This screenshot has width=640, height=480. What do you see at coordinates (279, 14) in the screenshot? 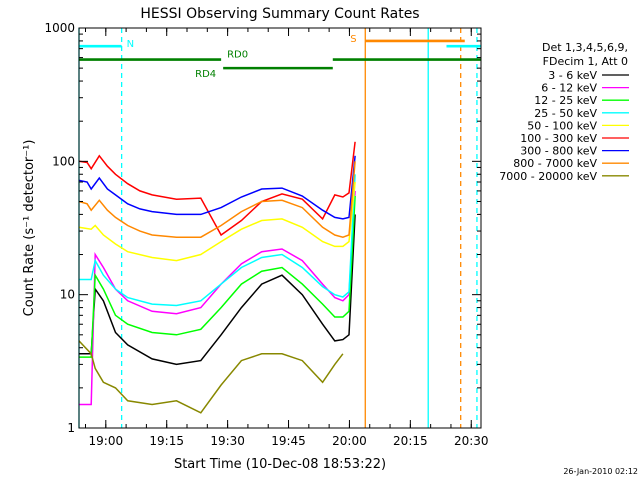
I see `chart-title: HESSI Observing Summary Count Rates` at bounding box center [279, 14].